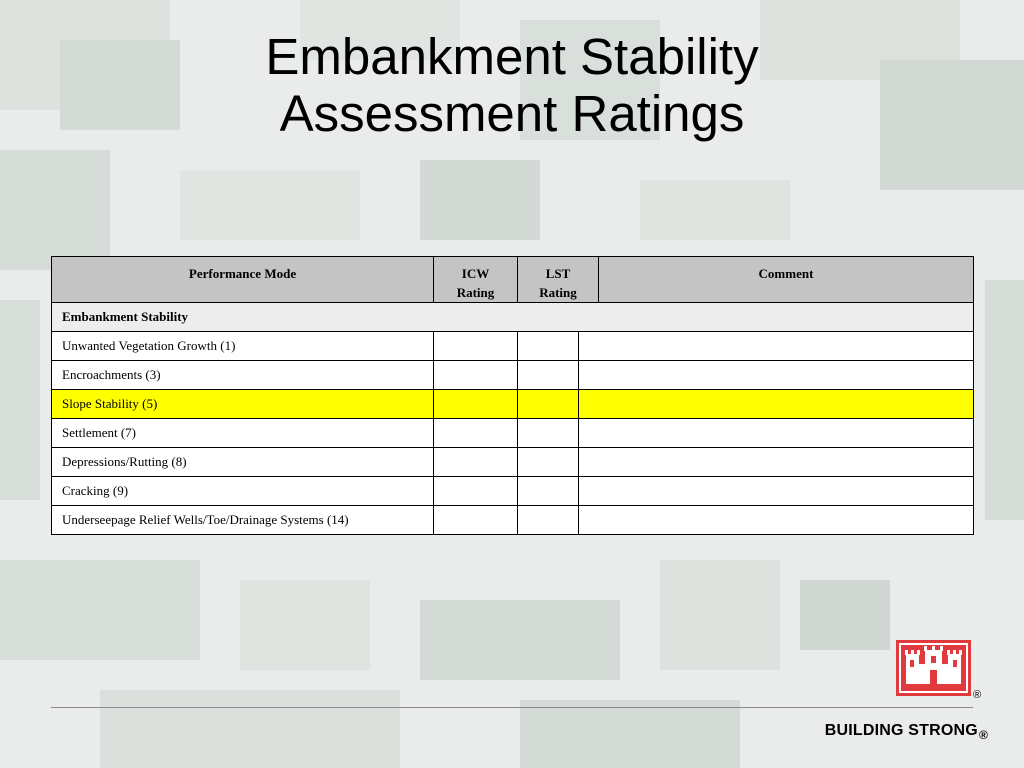 The image size is (1024, 768). I want to click on header-performance-mode: Performance Mode, so click(242, 279).